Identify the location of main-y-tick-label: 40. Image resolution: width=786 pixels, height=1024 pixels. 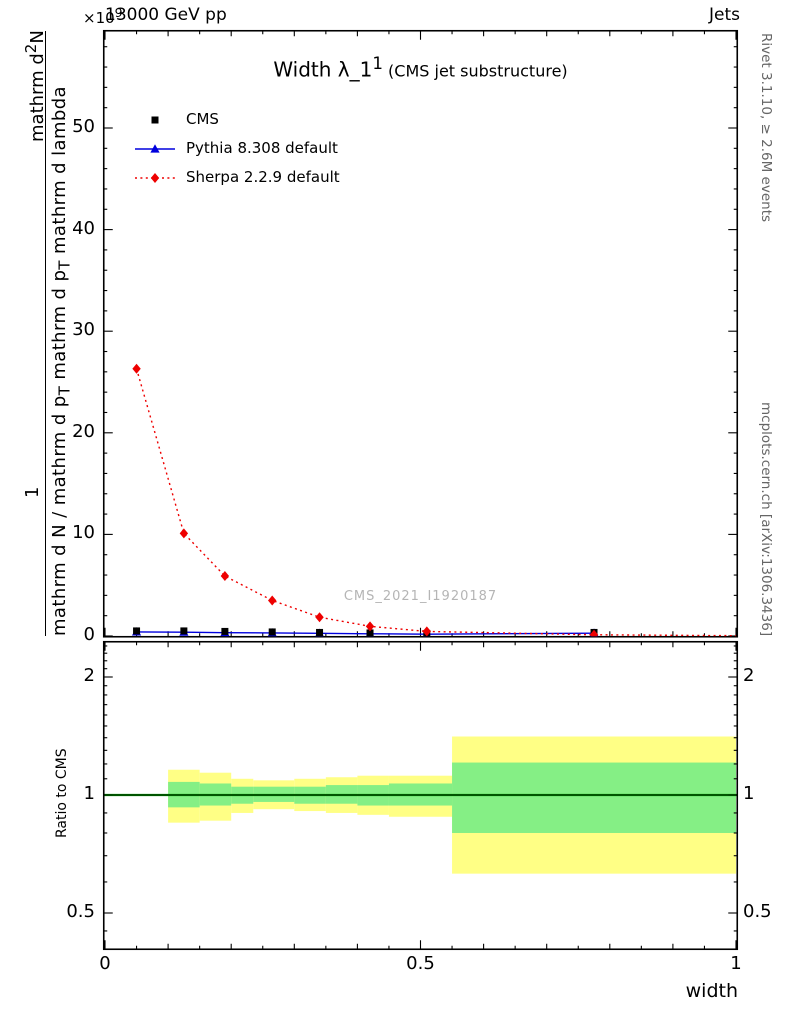
(83, 228).